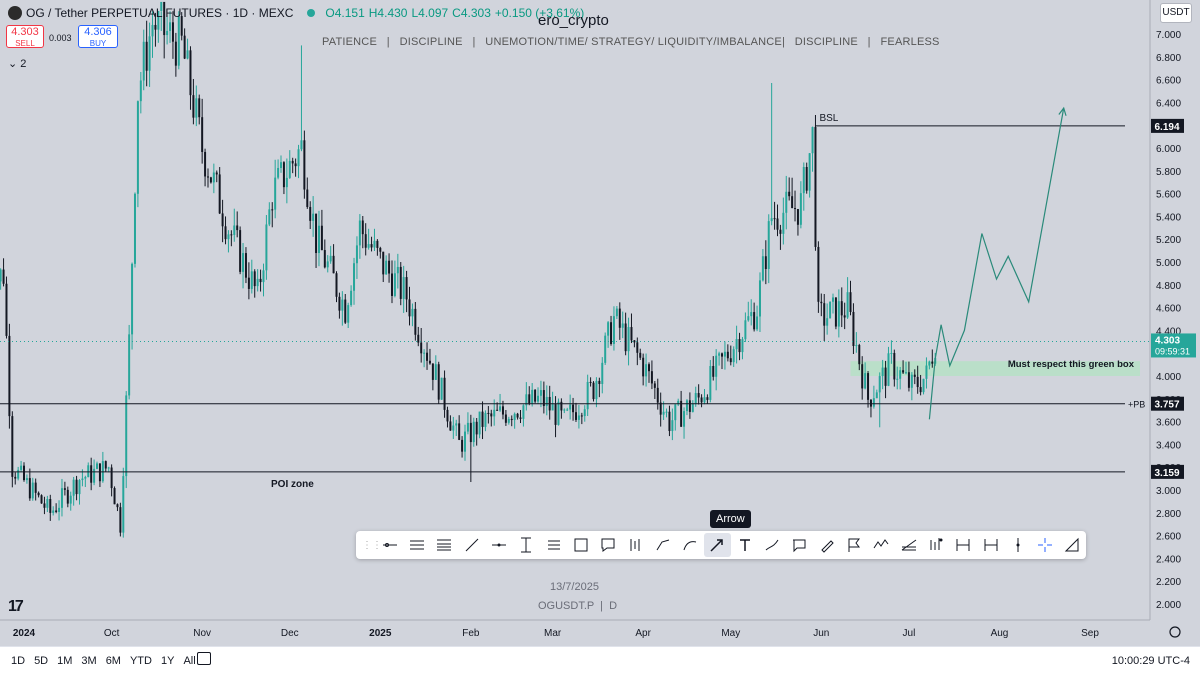  I want to click on parallel-channel-icon, so click(416, 545).